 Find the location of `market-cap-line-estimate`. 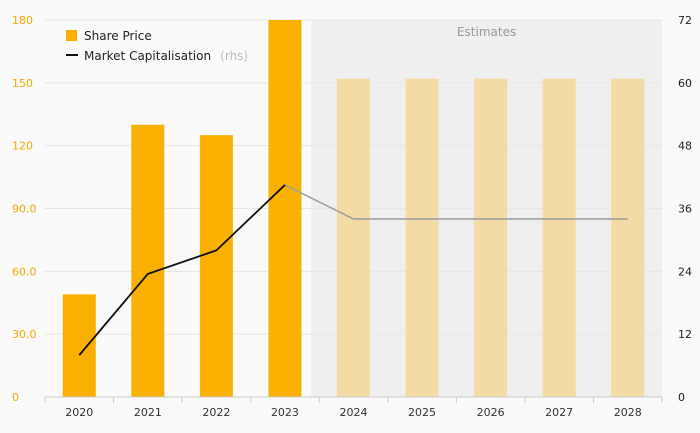

market-cap-line-estimate is located at coordinates (456, 202).